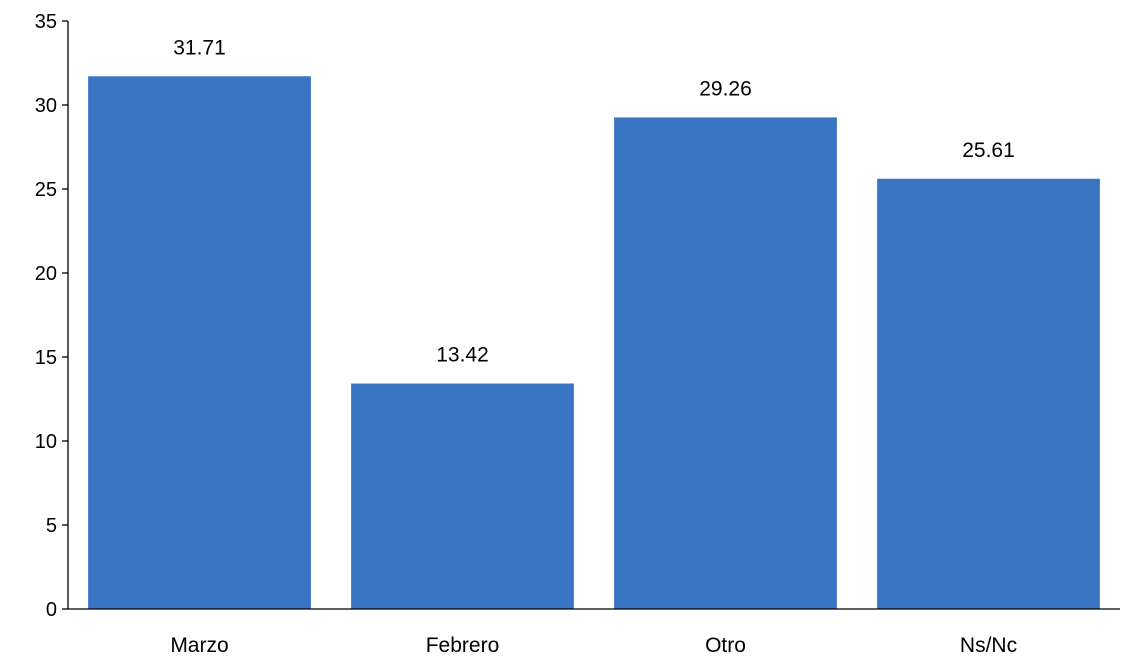 Image resolution: width=1124 pixels, height=661 pixels. What do you see at coordinates (199, 47) in the screenshot?
I see `data-label: 31.71` at bounding box center [199, 47].